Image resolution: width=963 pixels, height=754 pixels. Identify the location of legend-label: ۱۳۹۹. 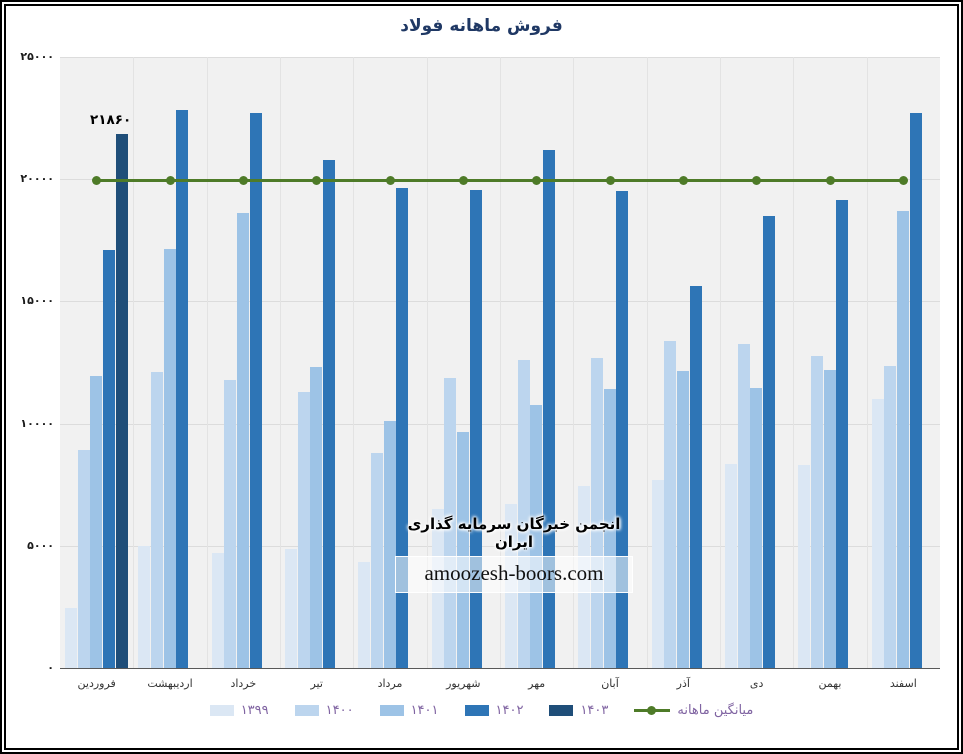
(254, 710).